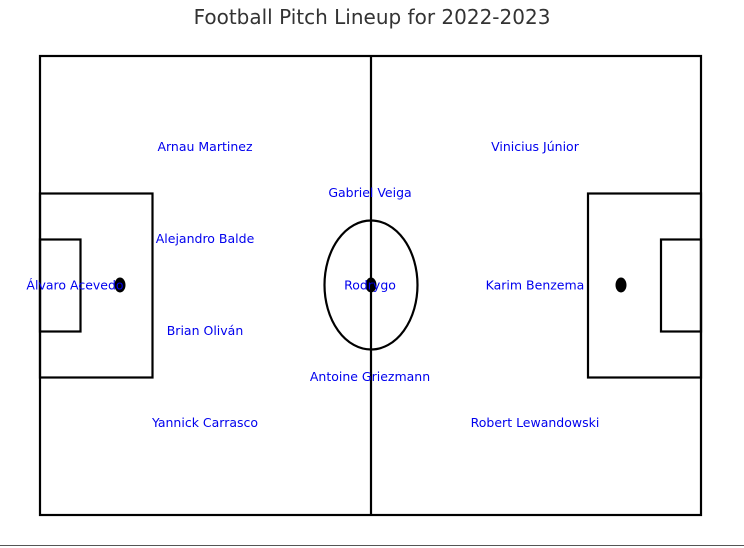  I want to click on right-penalty-spot, so click(621, 285).